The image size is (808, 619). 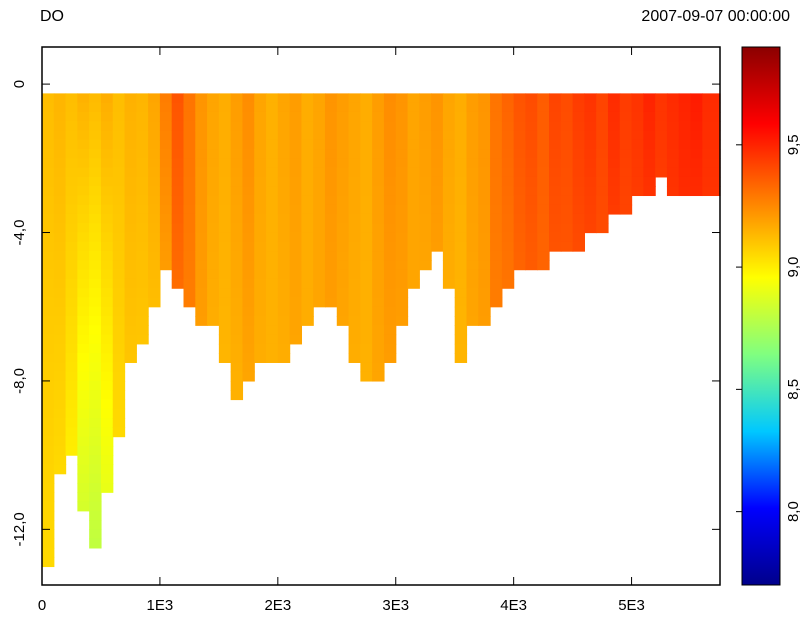 What do you see at coordinates (793, 511) in the screenshot?
I see `colorbar-tick-label: 8,0` at bounding box center [793, 511].